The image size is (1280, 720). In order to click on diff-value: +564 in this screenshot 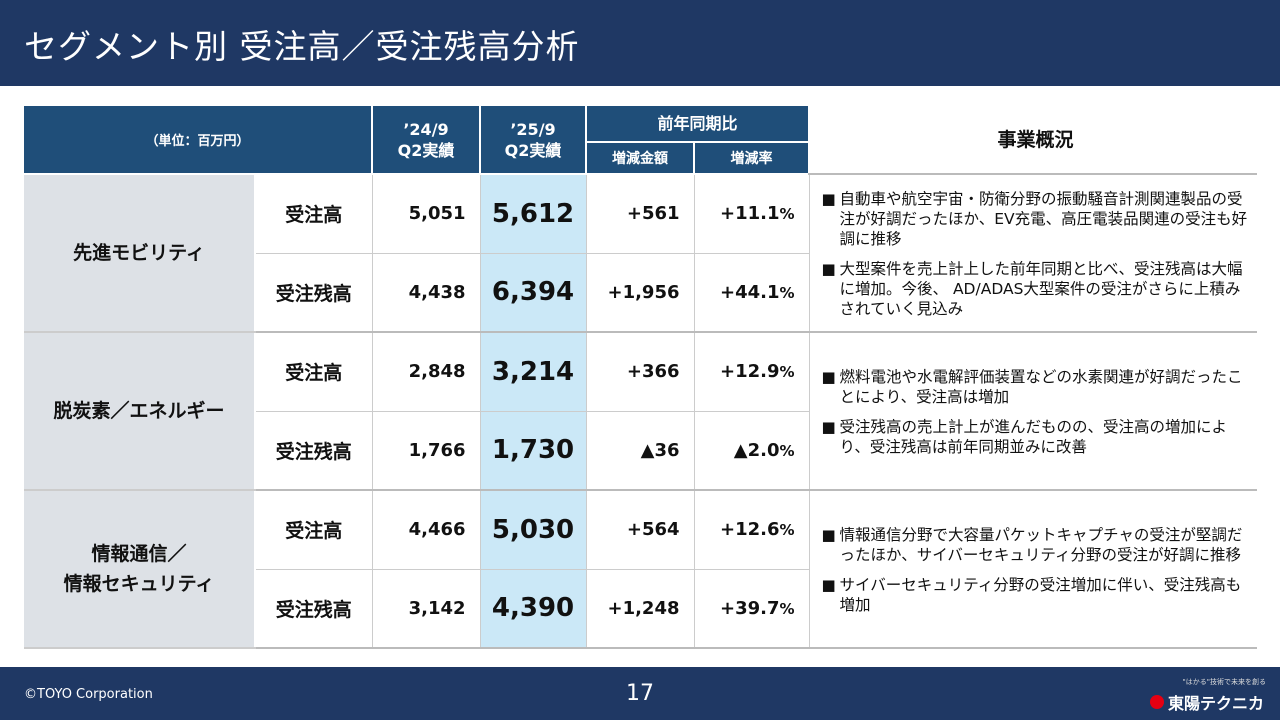, I will do `click(640, 530)`.